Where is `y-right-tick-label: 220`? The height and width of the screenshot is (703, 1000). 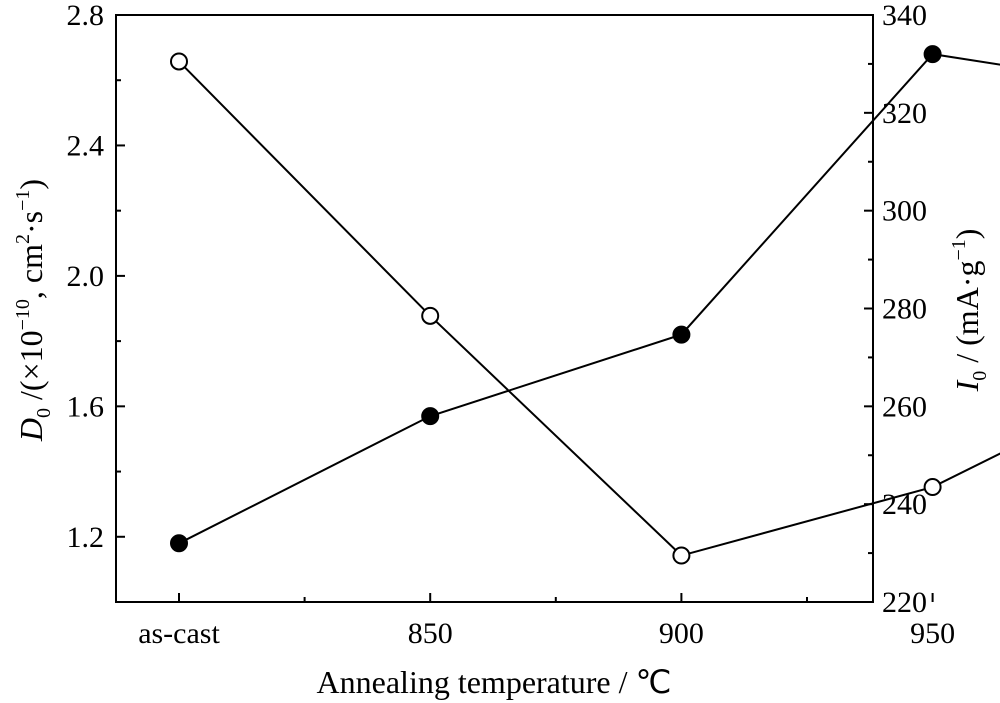
y-right-tick-label: 220 is located at coordinates (904, 602).